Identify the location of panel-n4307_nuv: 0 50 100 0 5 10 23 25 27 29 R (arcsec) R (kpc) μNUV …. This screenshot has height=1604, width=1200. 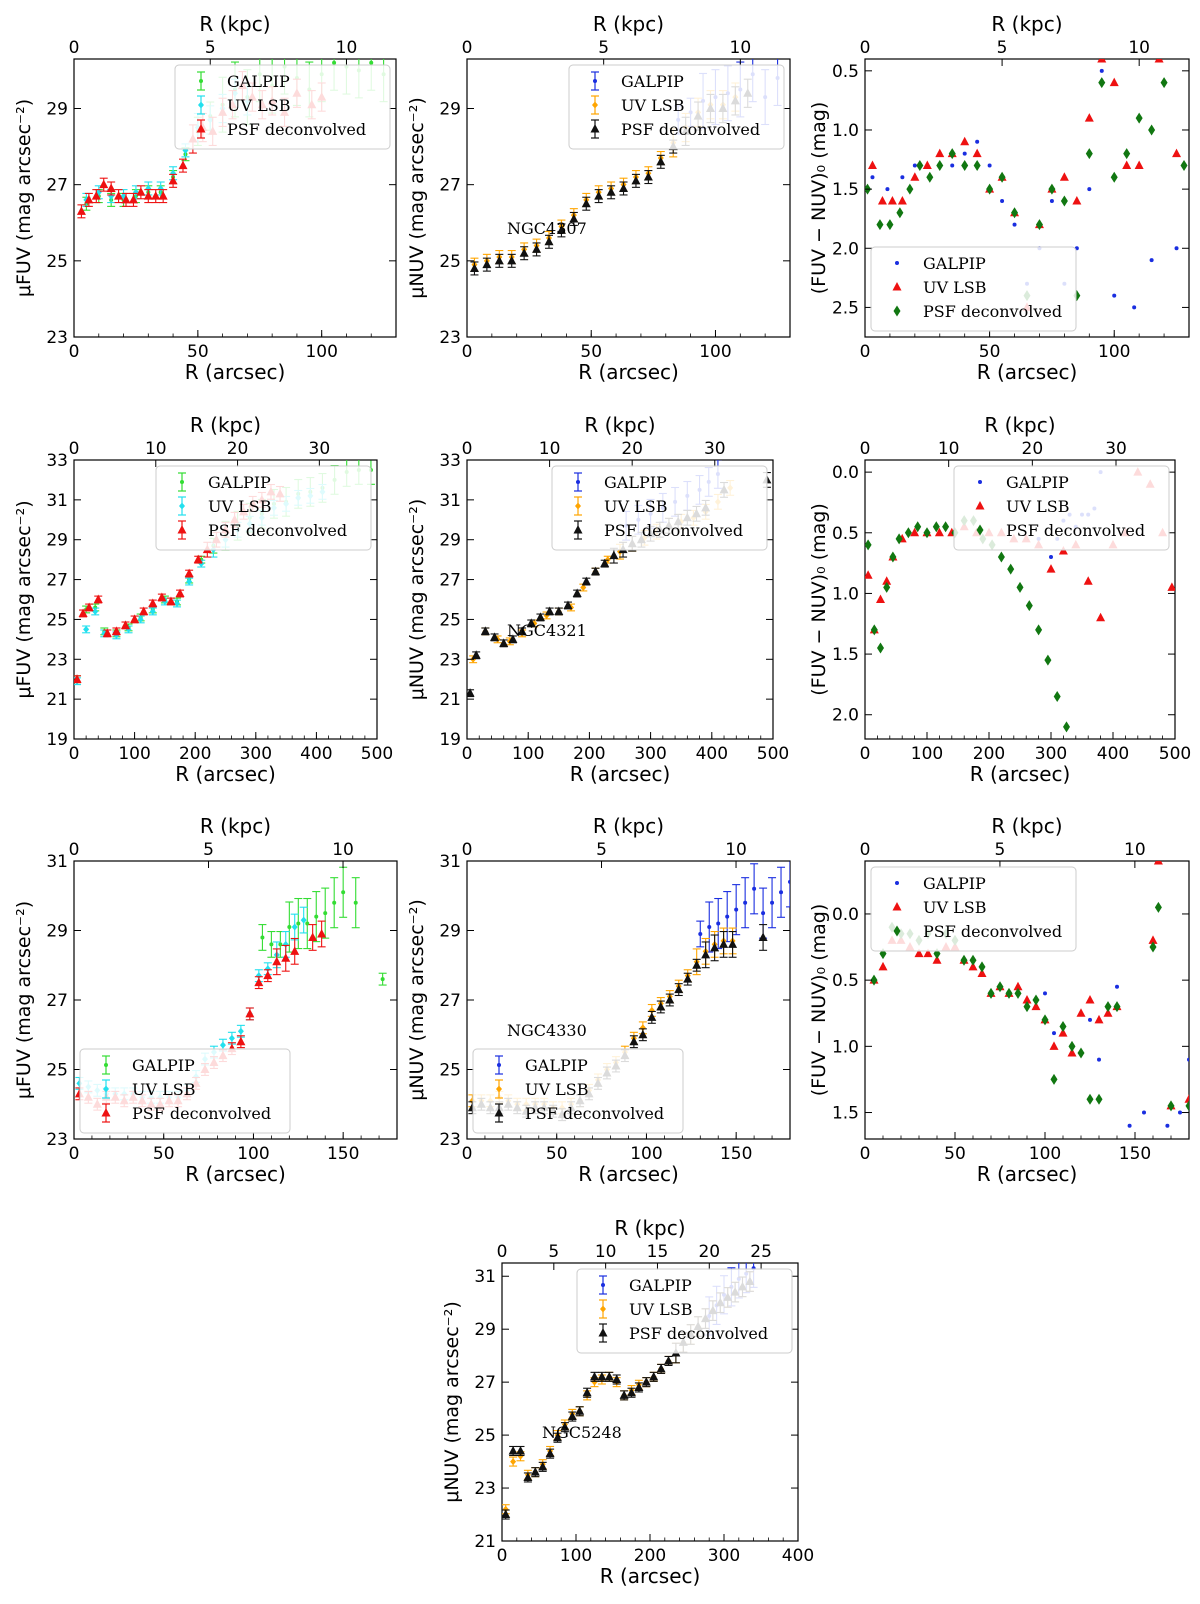
(598, 198).